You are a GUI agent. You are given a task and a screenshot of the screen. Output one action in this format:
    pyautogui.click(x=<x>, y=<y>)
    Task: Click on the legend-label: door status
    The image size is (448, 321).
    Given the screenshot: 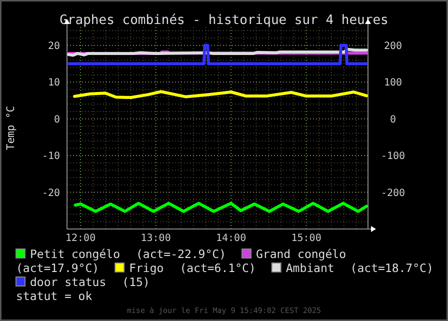 What is the action you would take?
    pyautogui.click(x=68, y=282)
    